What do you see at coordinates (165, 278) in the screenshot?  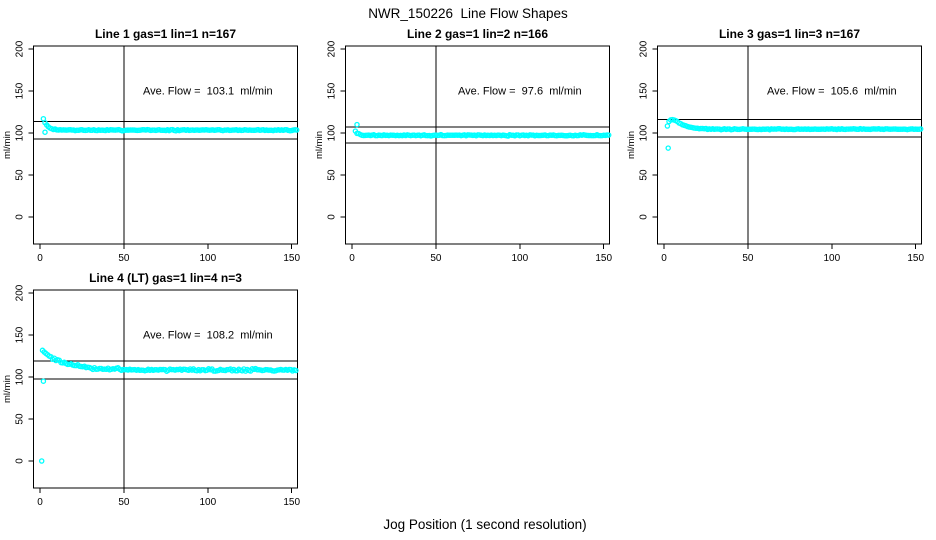 I see `panel-title: Line 4 (LT) gas=1 lin=4 n=3` at bounding box center [165, 278].